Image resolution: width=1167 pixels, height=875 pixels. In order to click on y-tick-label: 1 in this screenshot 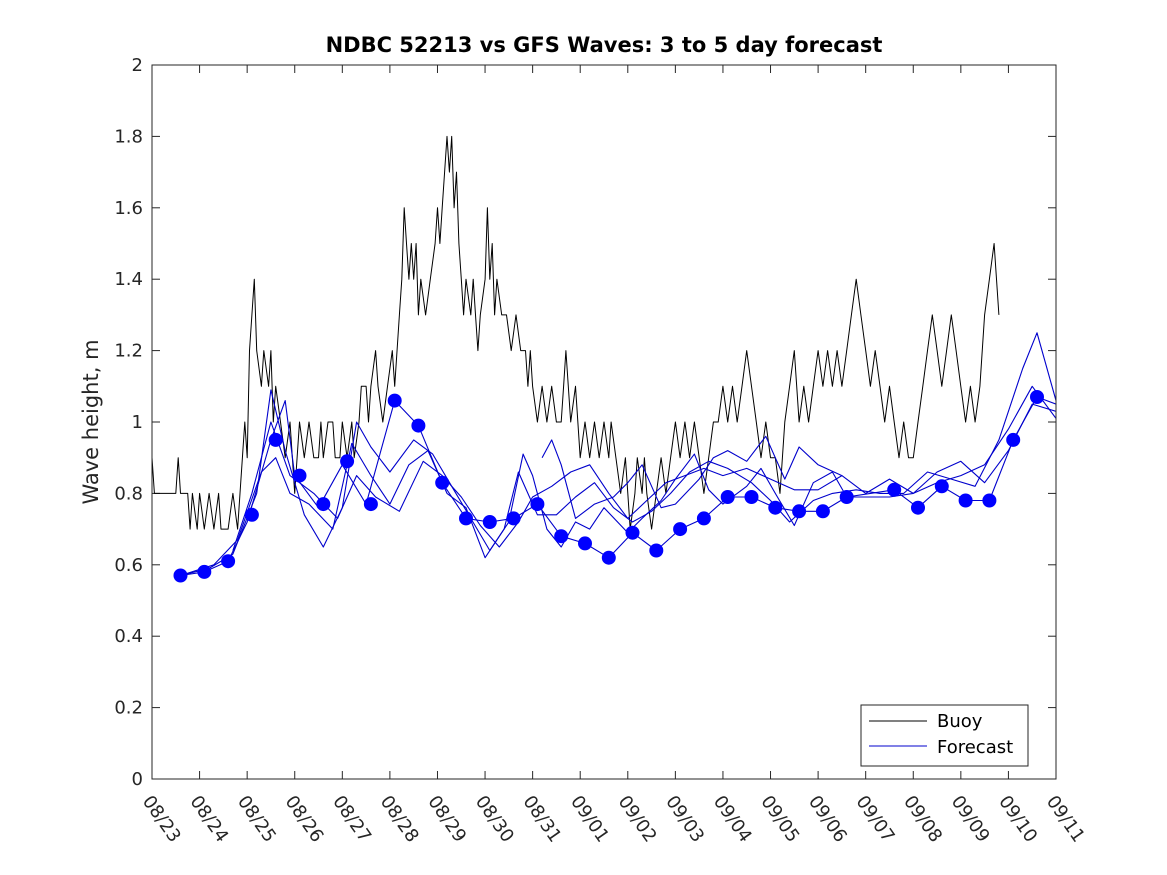, I will do `click(137, 422)`.